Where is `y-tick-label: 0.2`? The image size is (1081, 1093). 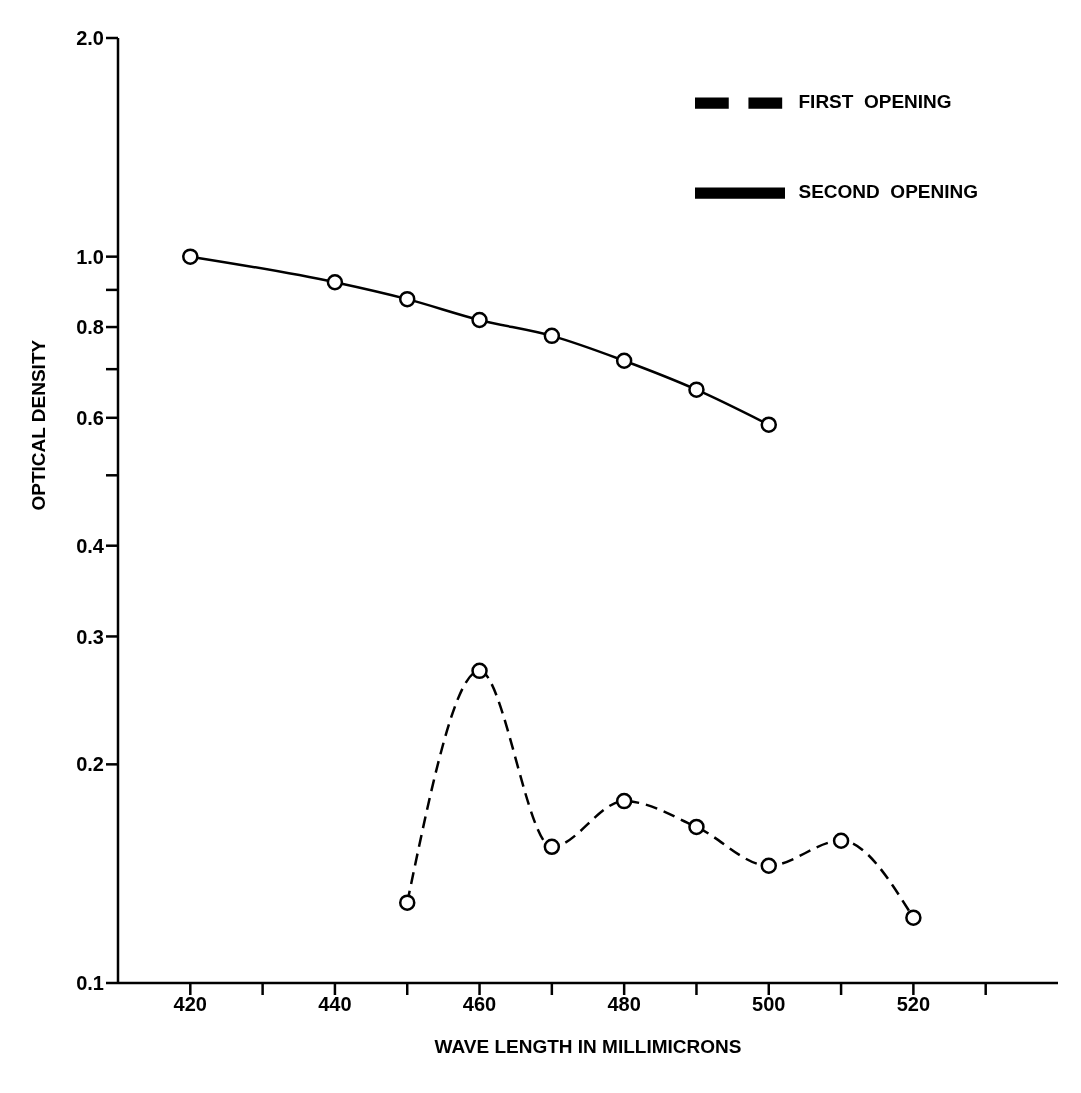
y-tick-label: 0.2 is located at coordinates (90, 764).